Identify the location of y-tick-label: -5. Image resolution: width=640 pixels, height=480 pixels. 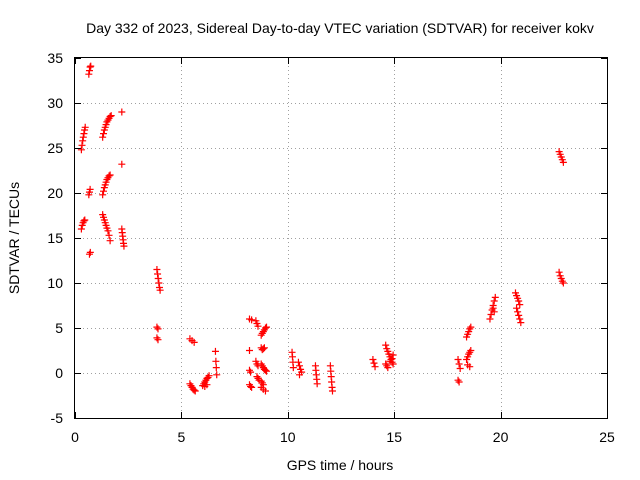
(57, 418).